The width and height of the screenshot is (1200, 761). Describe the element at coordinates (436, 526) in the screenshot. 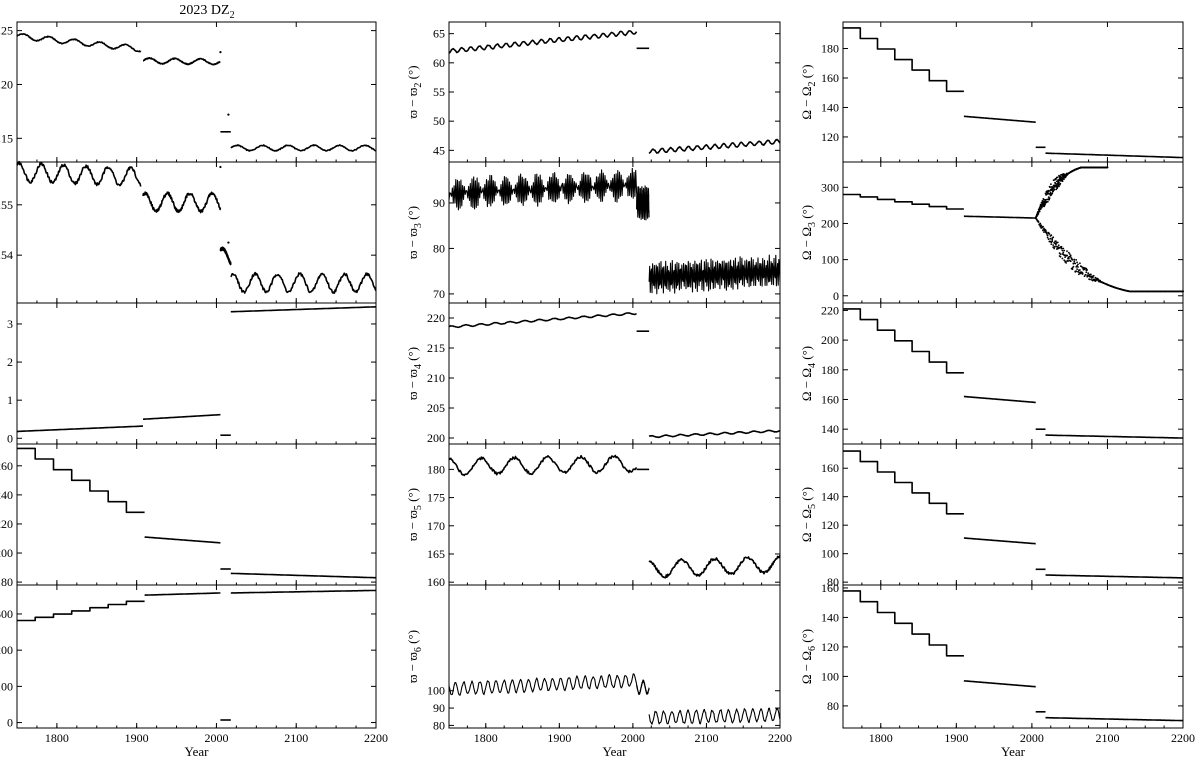

I see `y-tick-label: 170` at that location.